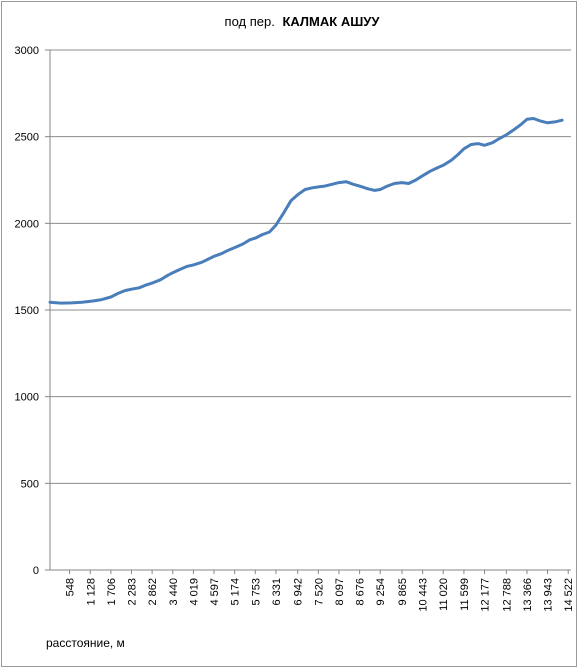  What do you see at coordinates (250, 21) in the screenshot?
I see `chart-title-prefix: под пер.` at bounding box center [250, 21].